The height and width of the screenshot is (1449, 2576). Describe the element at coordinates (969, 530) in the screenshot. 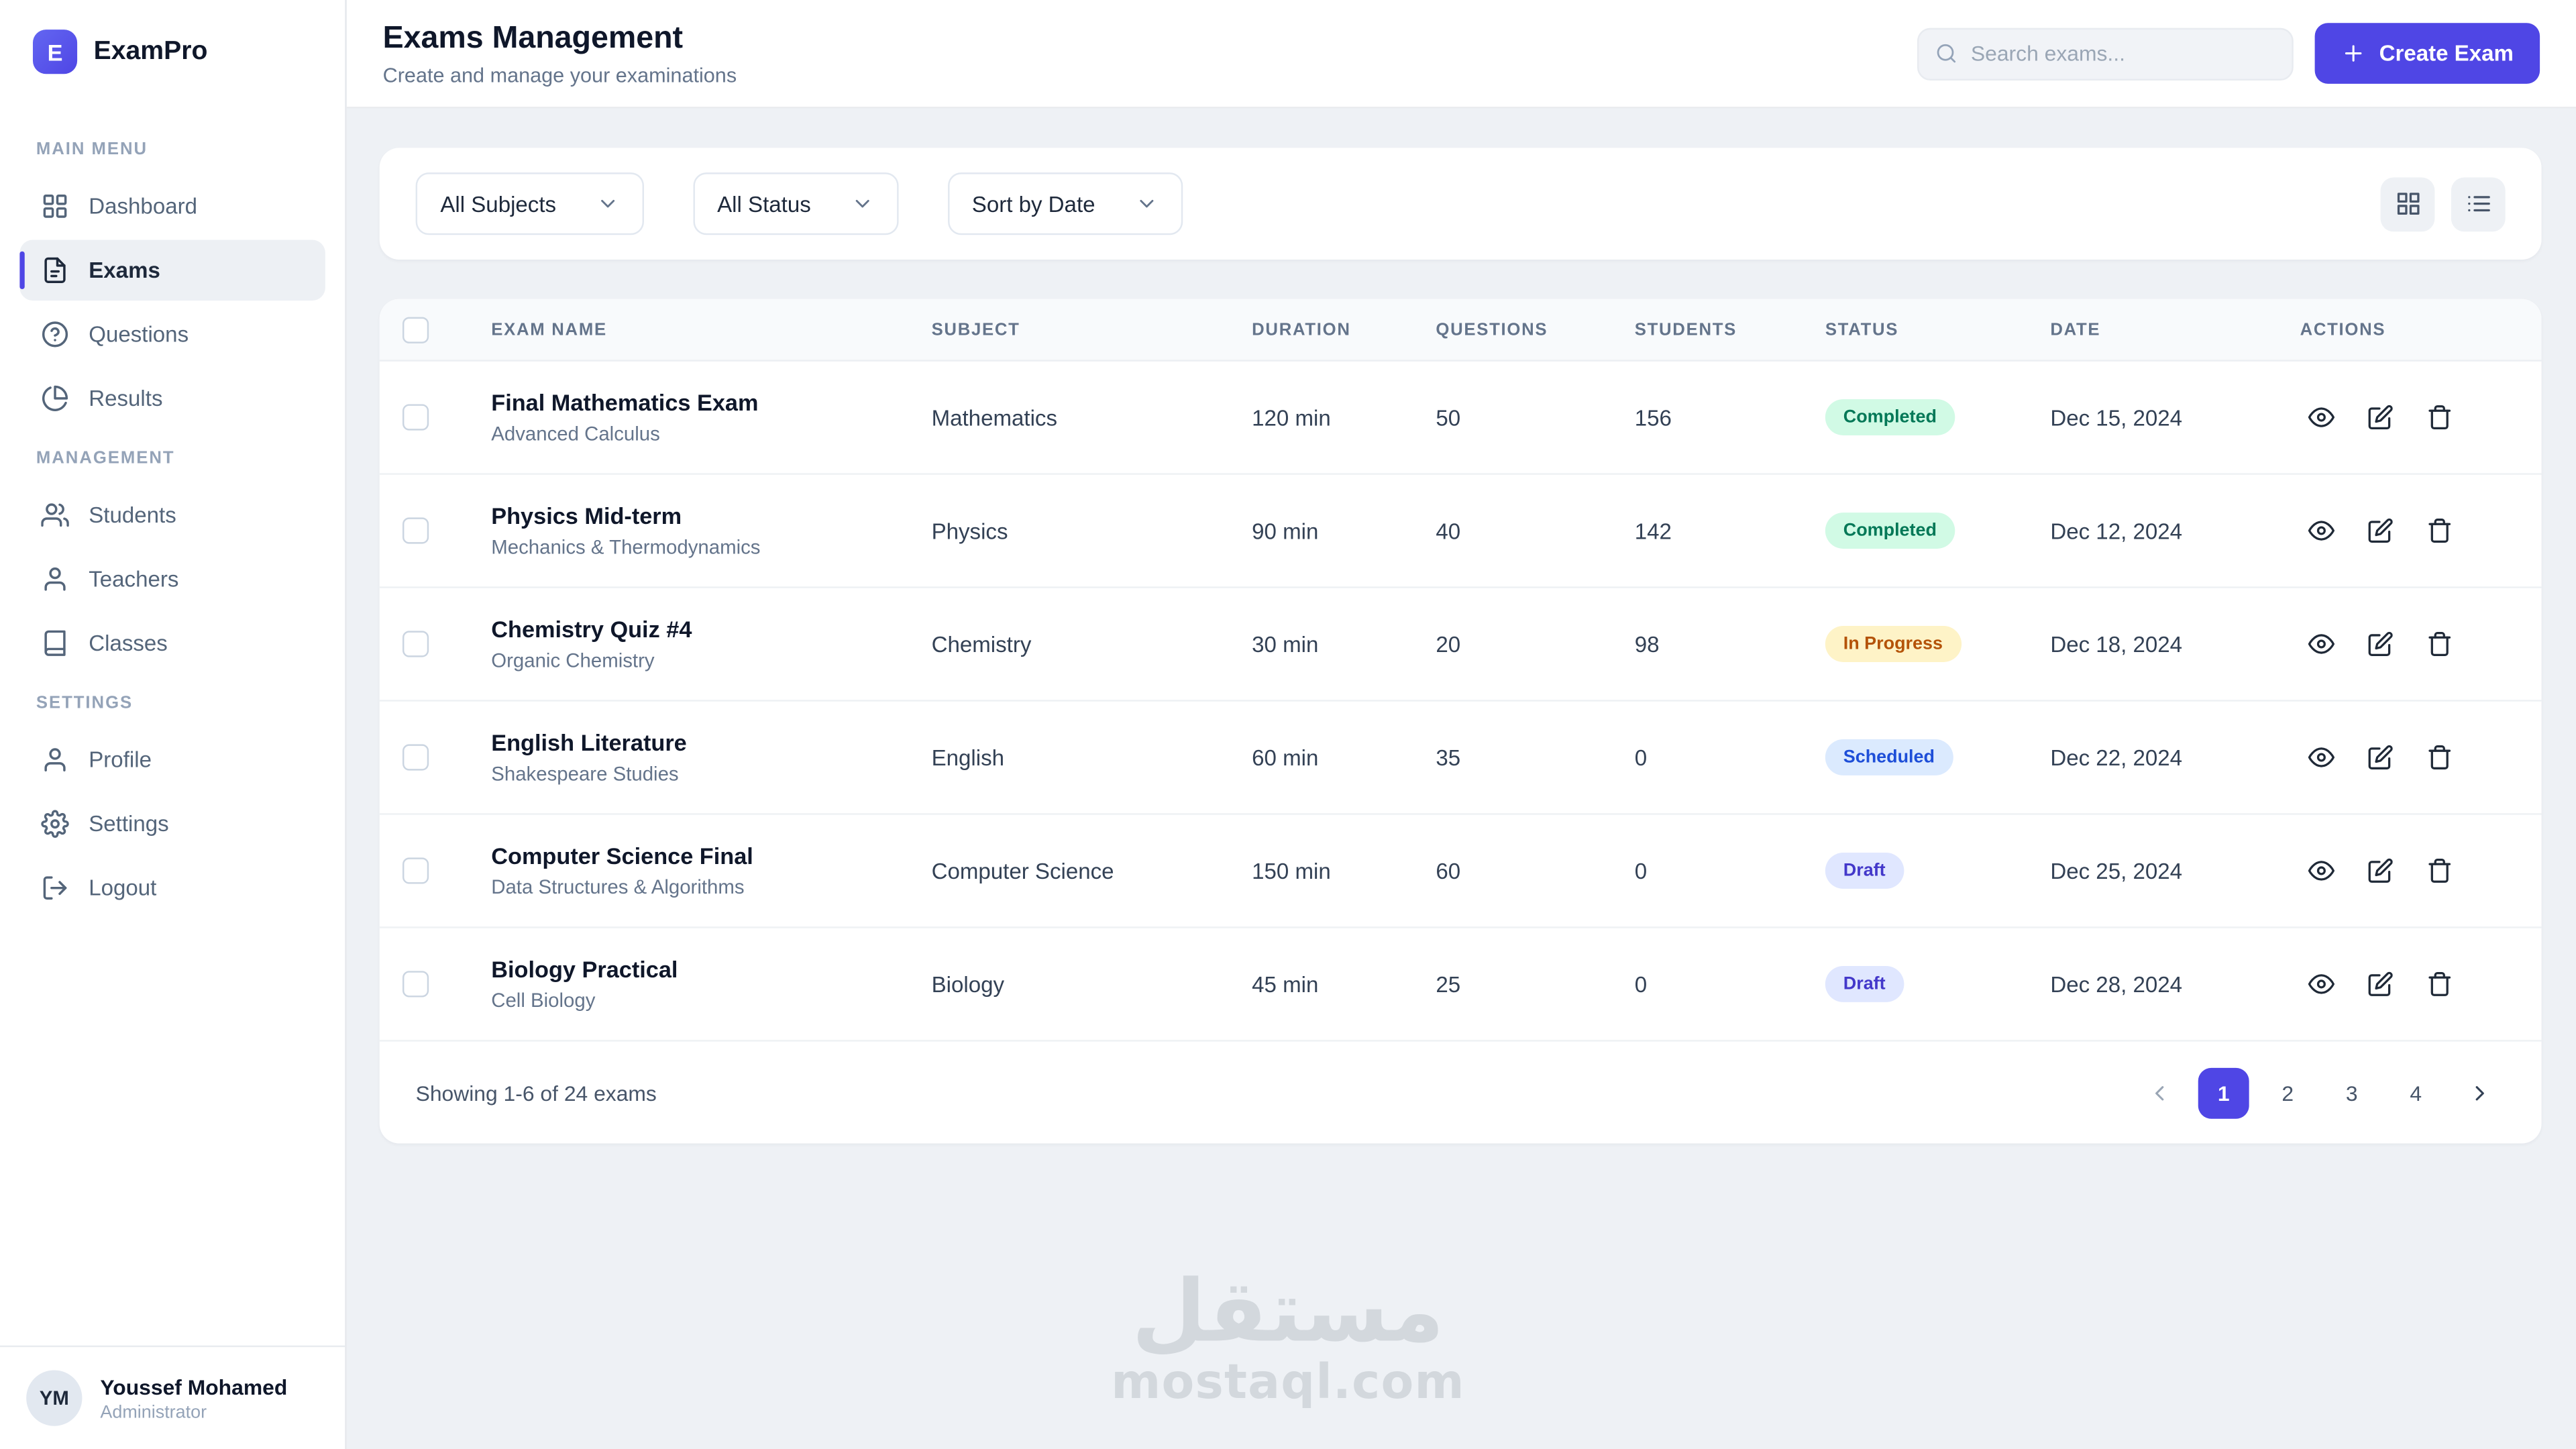

I see `cell-subject: Physics` at that location.